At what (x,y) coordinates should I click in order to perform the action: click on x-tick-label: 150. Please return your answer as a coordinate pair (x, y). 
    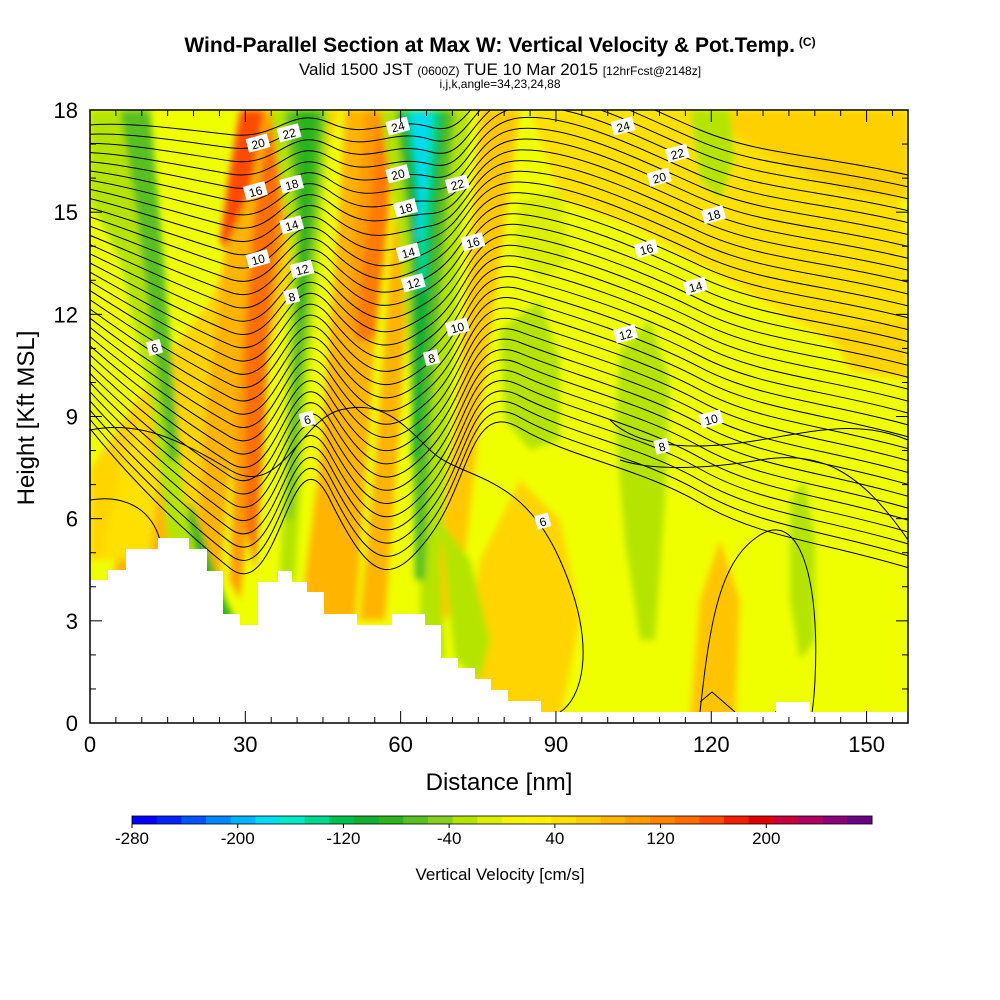
    Looking at the image, I should click on (866, 744).